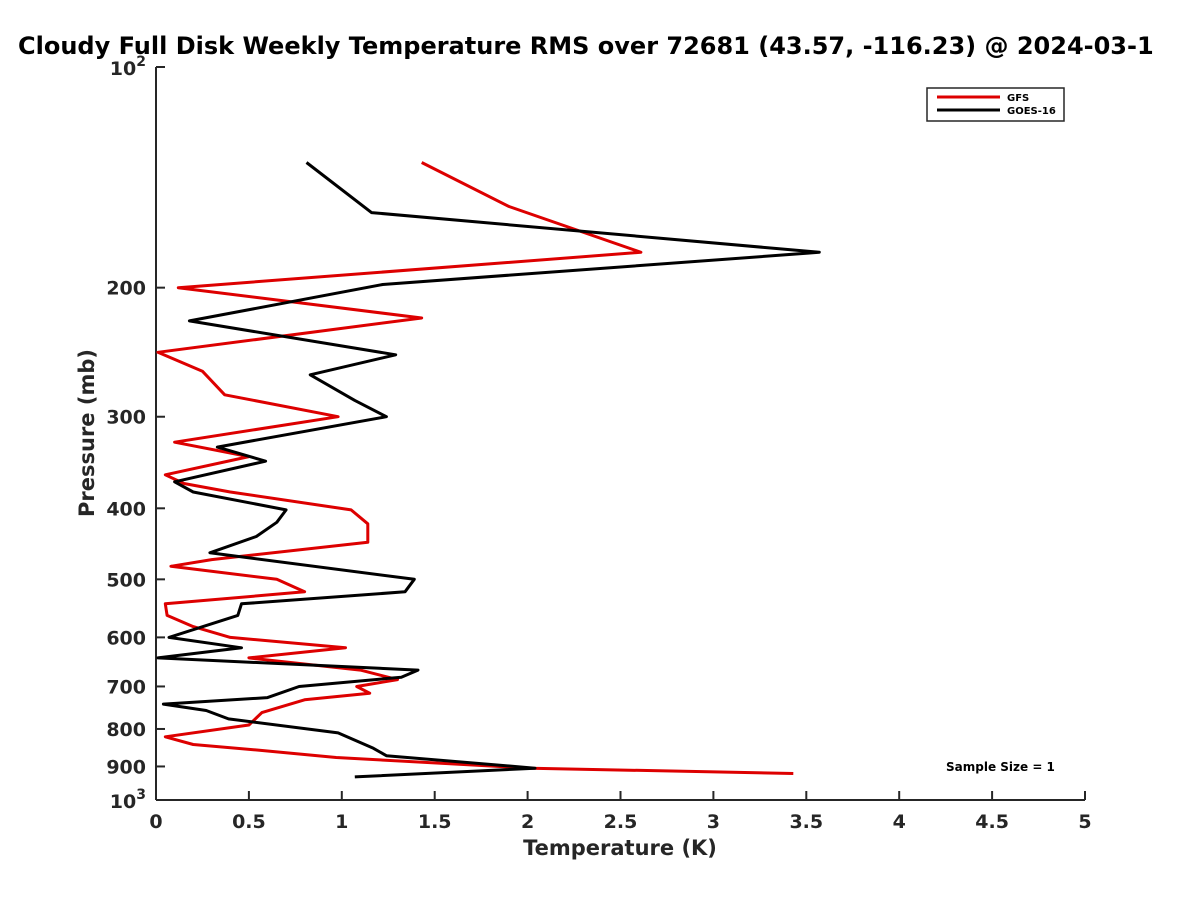 The width and height of the screenshot is (1200, 900). What do you see at coordinates (435, 822) in the screenshot?
I see `x-tick-label: 1.5` at bounding box center [435, 822].